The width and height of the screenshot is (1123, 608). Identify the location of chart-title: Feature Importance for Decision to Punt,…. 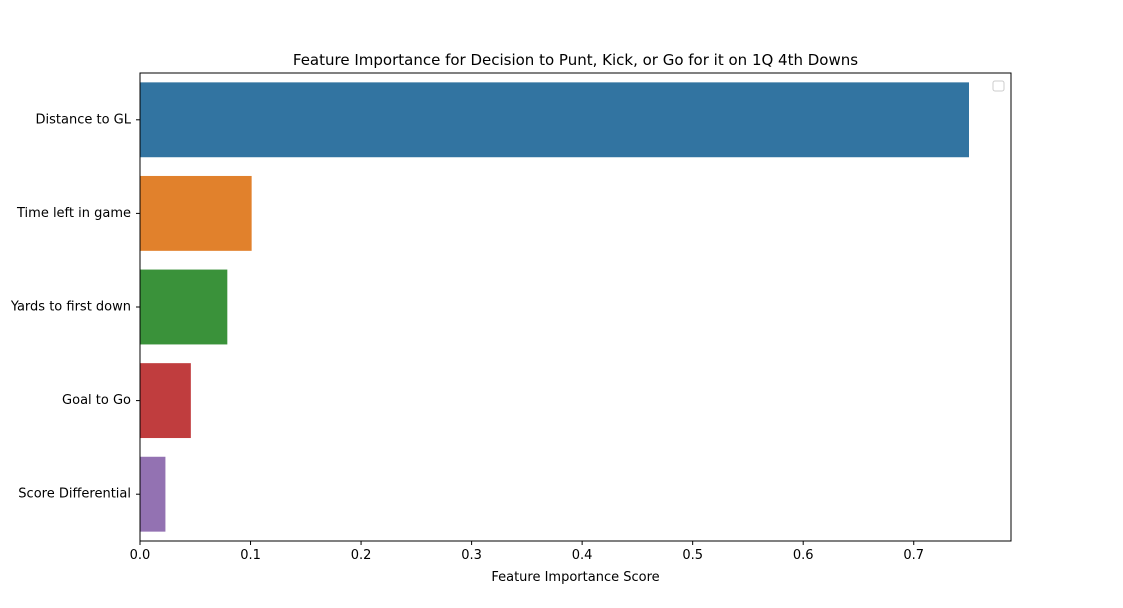
(575, 60).